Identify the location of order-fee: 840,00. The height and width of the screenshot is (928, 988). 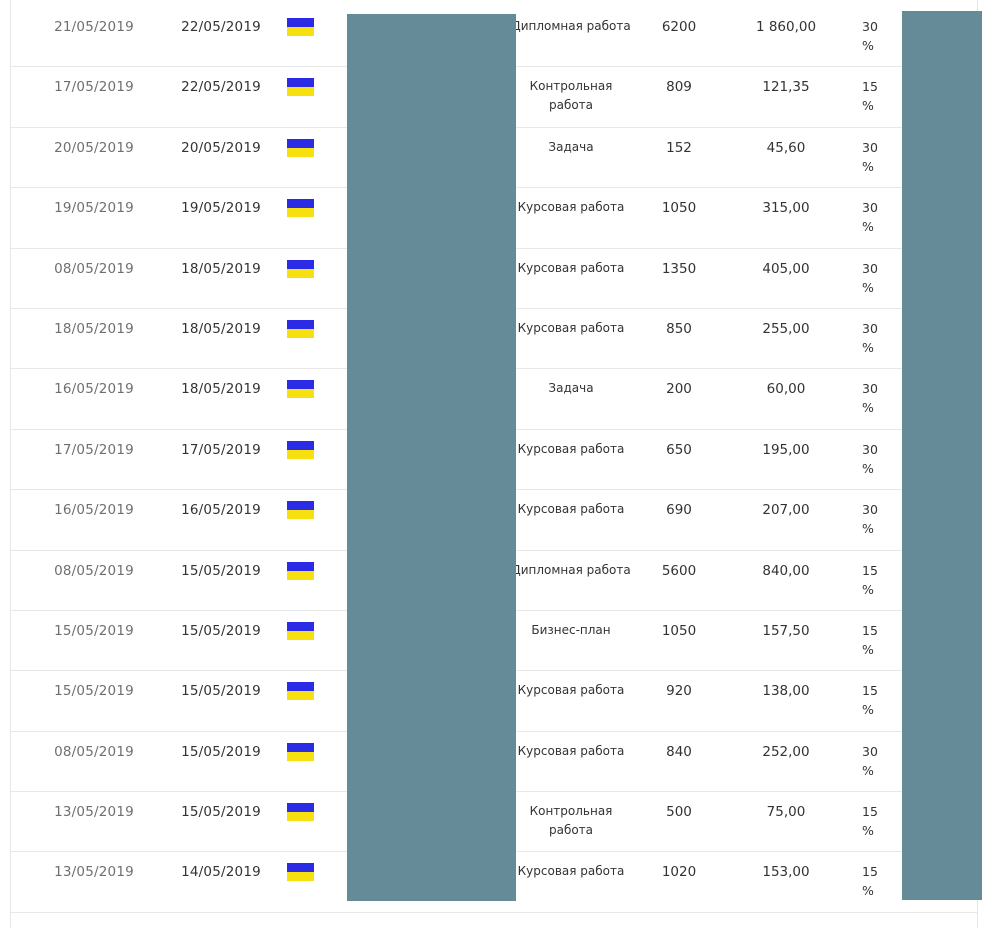
(786, 570).